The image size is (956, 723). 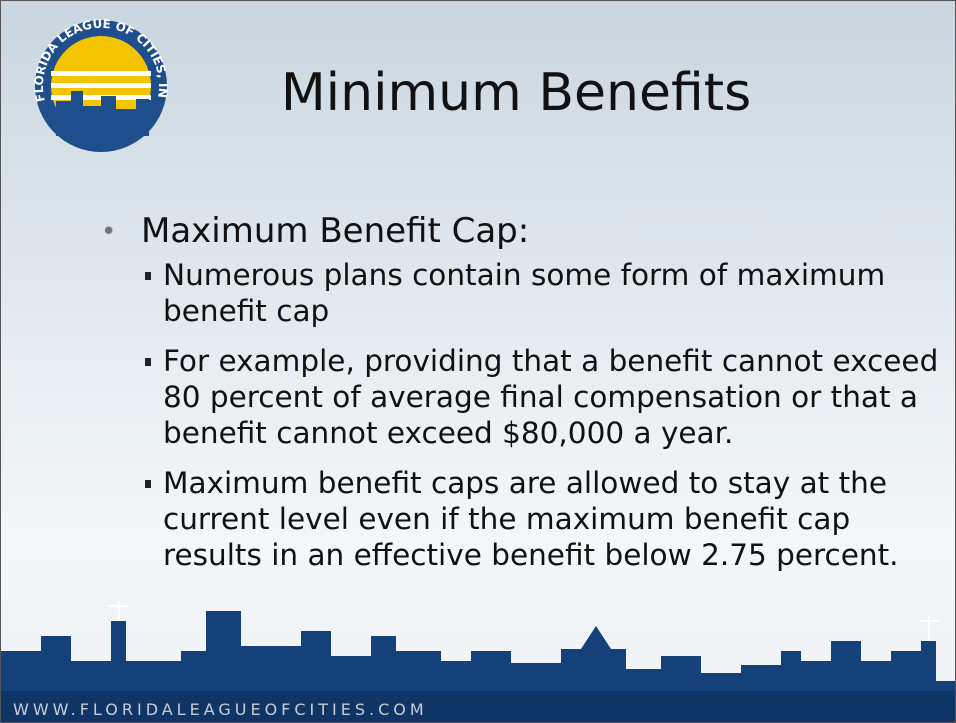 I want to click on bullet: Maximum Benefit Cap:, so click(x=516, y=231).